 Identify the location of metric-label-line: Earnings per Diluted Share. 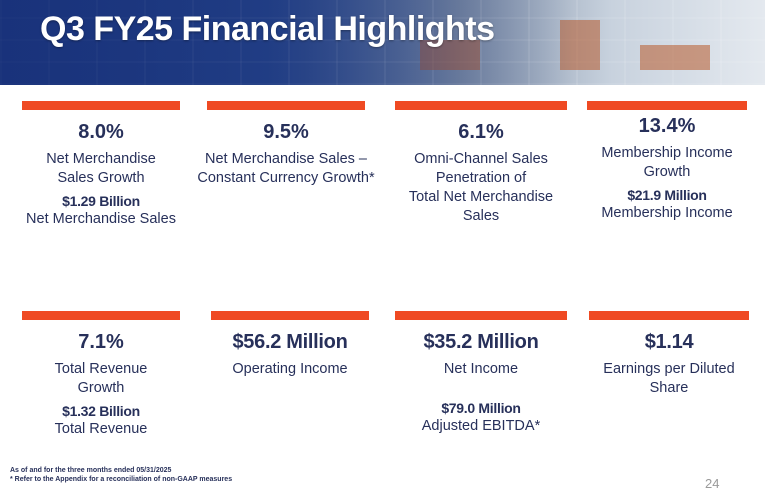
(669, 378).